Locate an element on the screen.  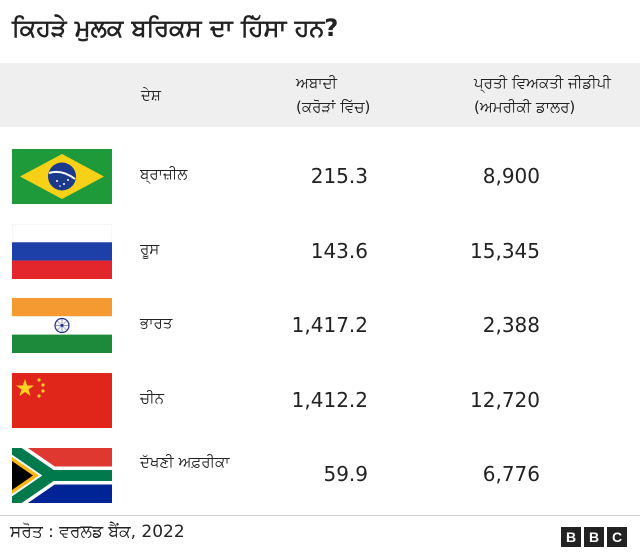
china-flag-icon is located at coordinates (62, 400).